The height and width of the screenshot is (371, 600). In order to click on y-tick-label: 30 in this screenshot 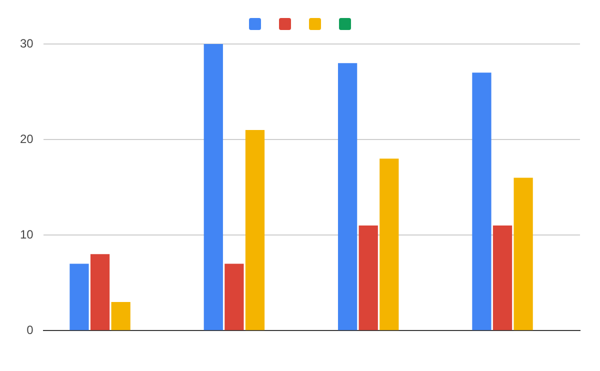, I will do `click(27, 43)`.